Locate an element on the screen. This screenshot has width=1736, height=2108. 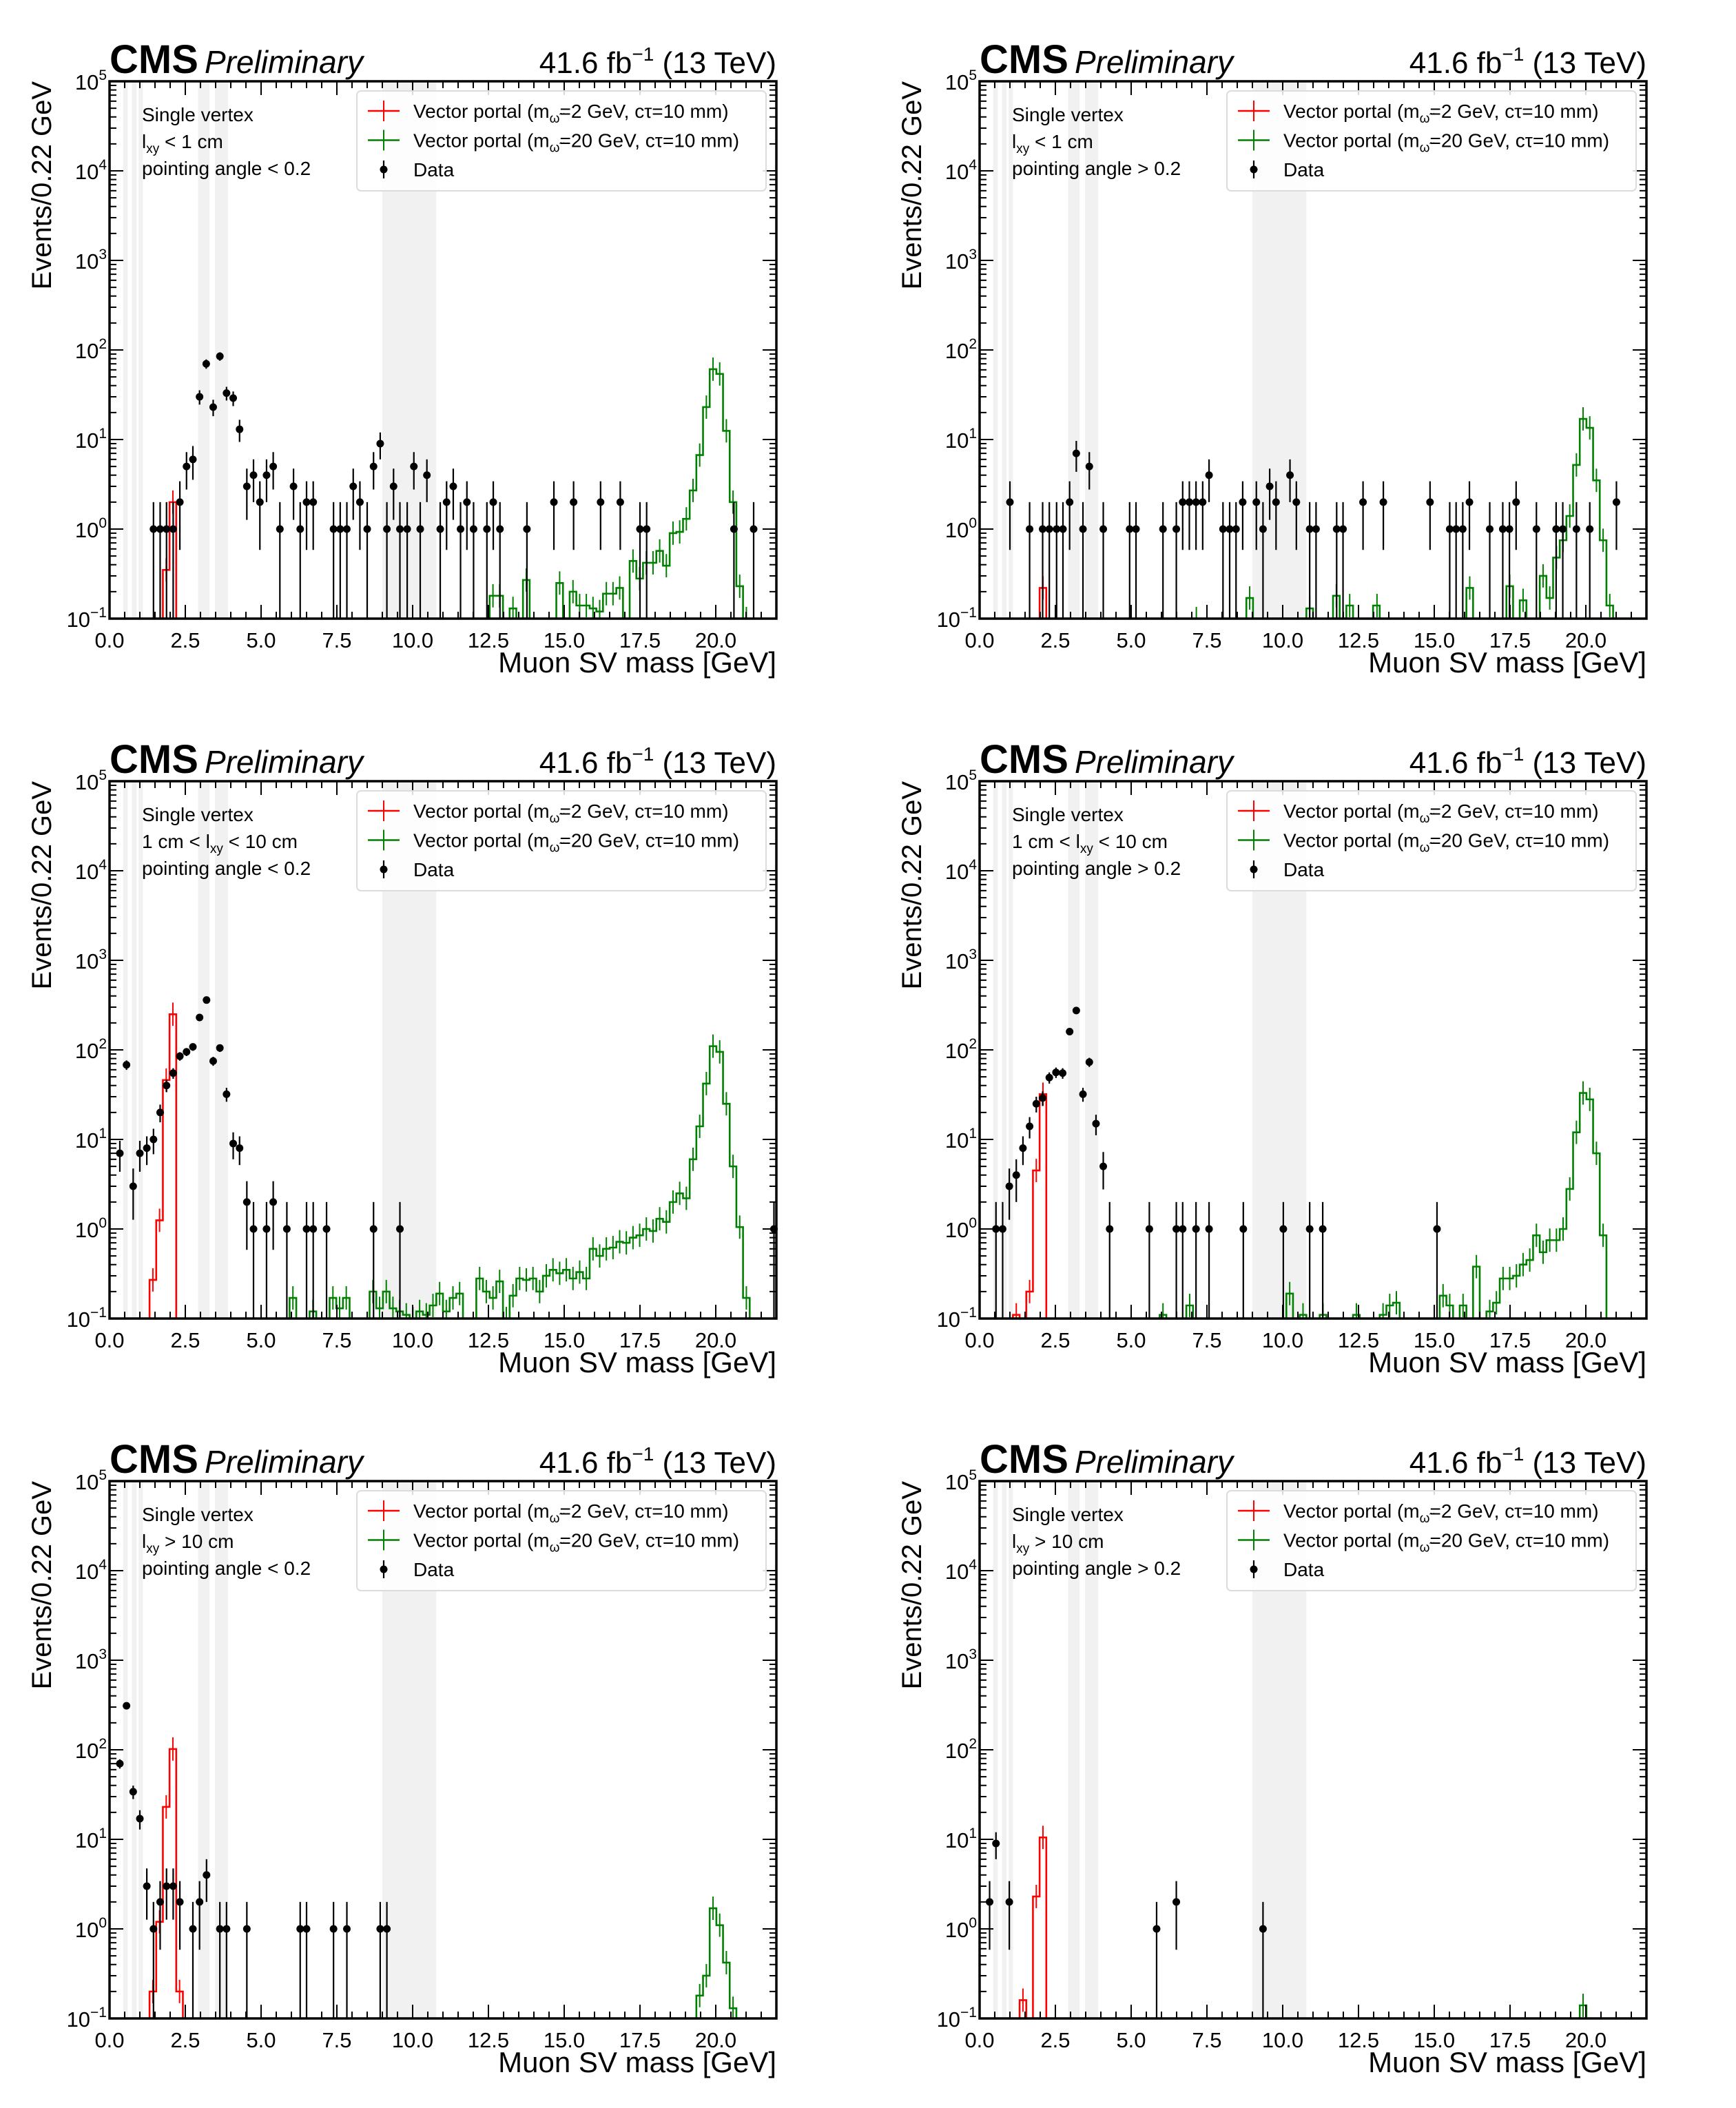
y-tick-exponent: 2 is located at coordinates (103, 1044).